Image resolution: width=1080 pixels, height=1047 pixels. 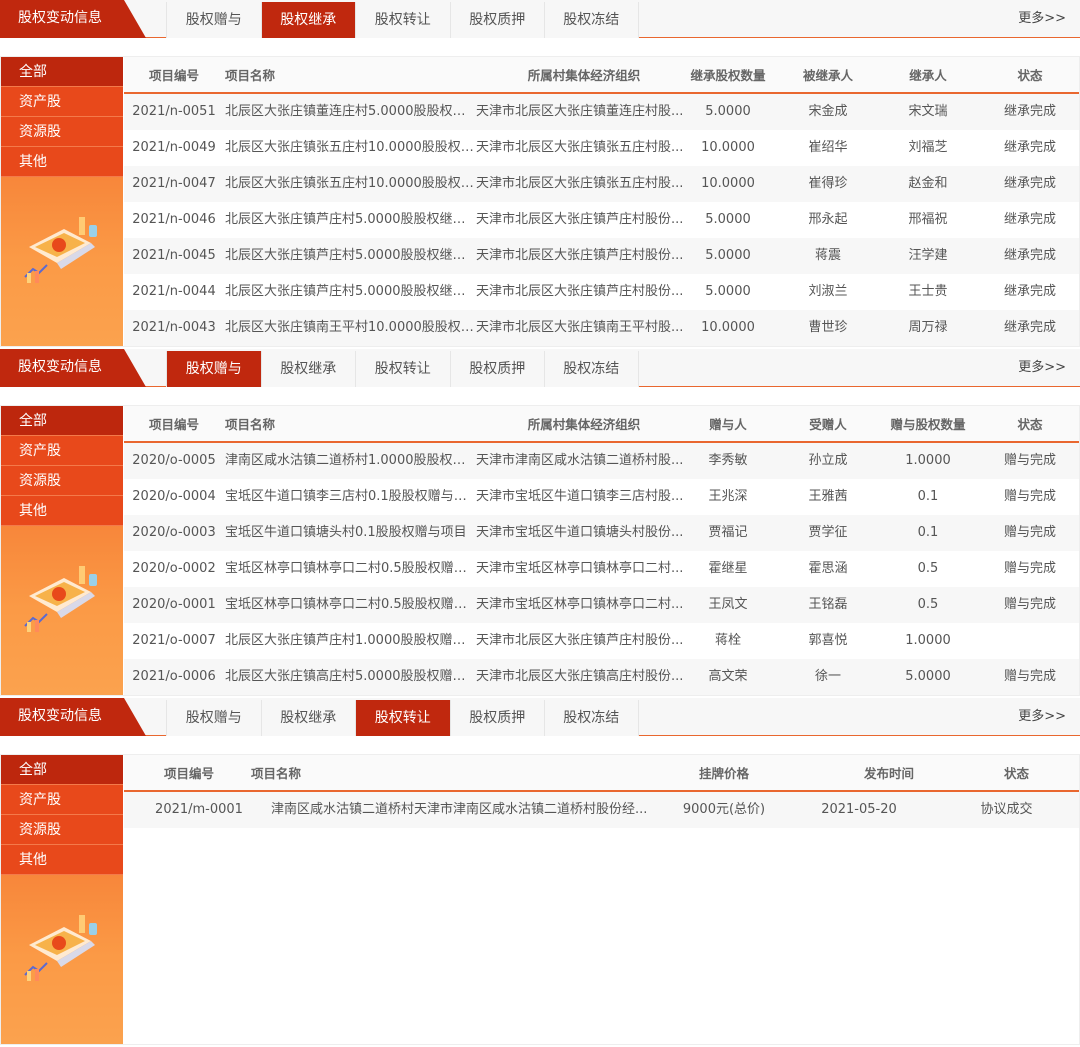 I want to click on table-cell: 2020/o-0001, so click(x=174, y=604).